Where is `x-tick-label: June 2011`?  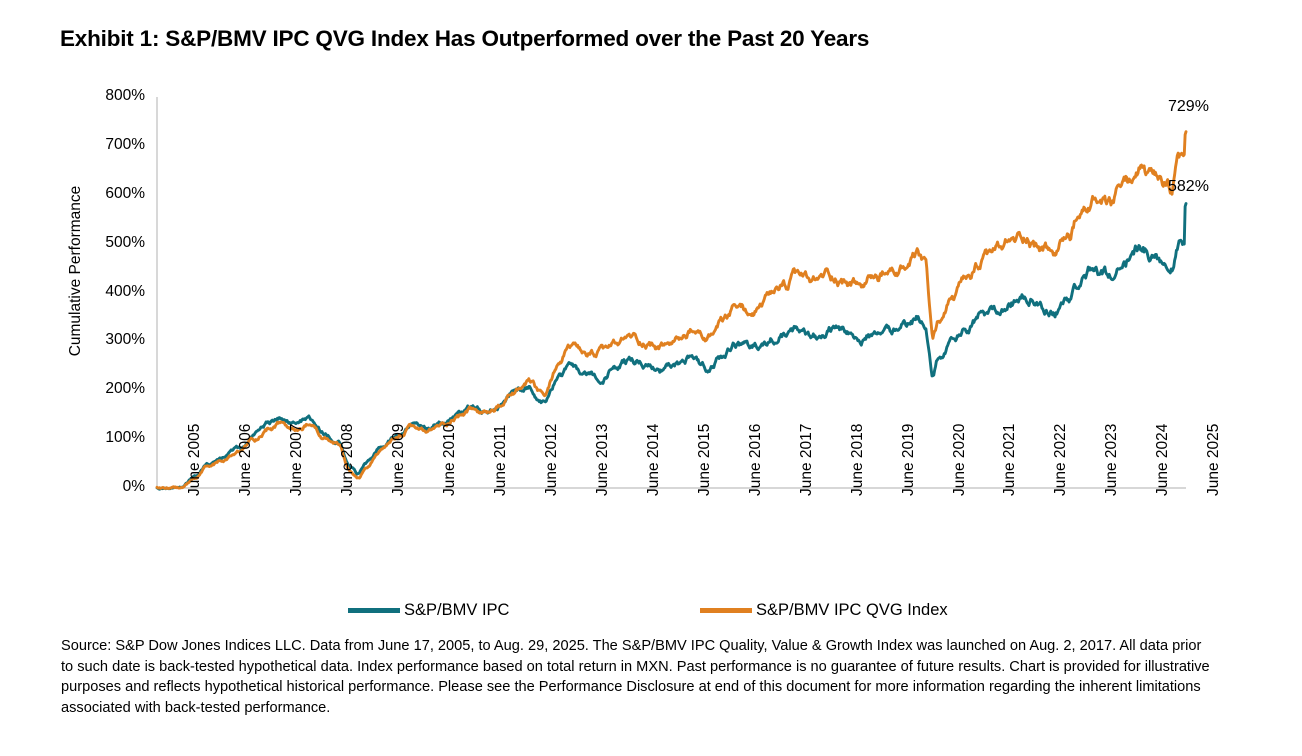 x-tick-label: June 2011 is located at coordinates (501, 460).